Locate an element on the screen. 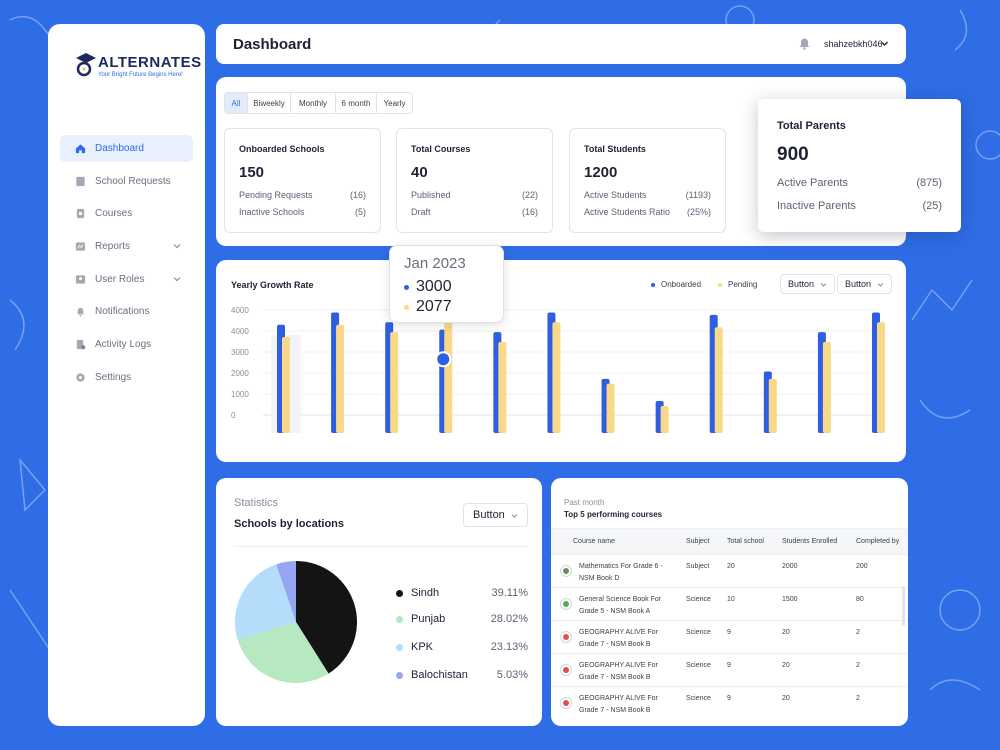 The width and height of the screenshot is (1000, 750). pie-slice-balochistan is located at coordinates (286, 591).